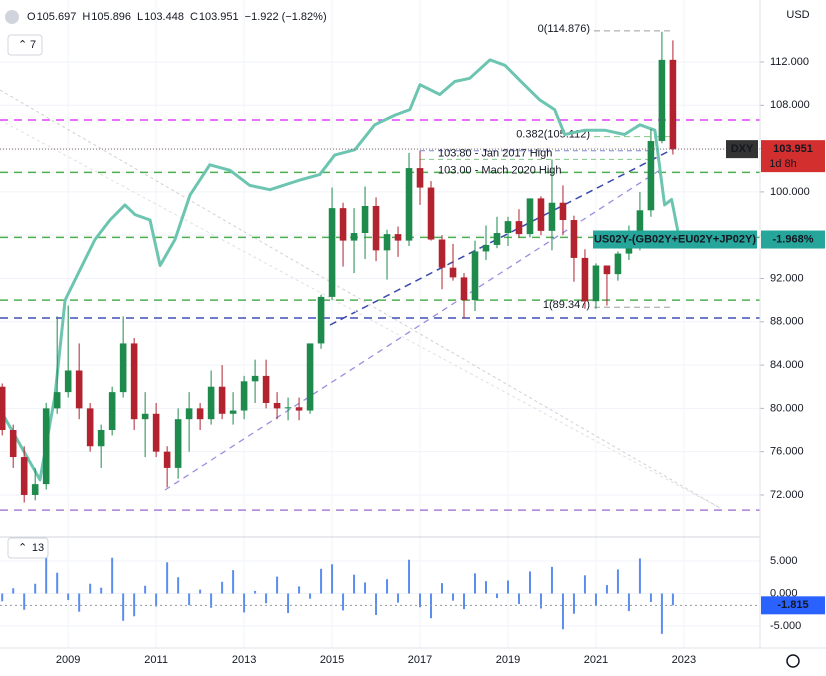 The image size is (826, 676). Describe the element at coordinates (502, 236) in the screenshot. I see `trend-line` at that location.